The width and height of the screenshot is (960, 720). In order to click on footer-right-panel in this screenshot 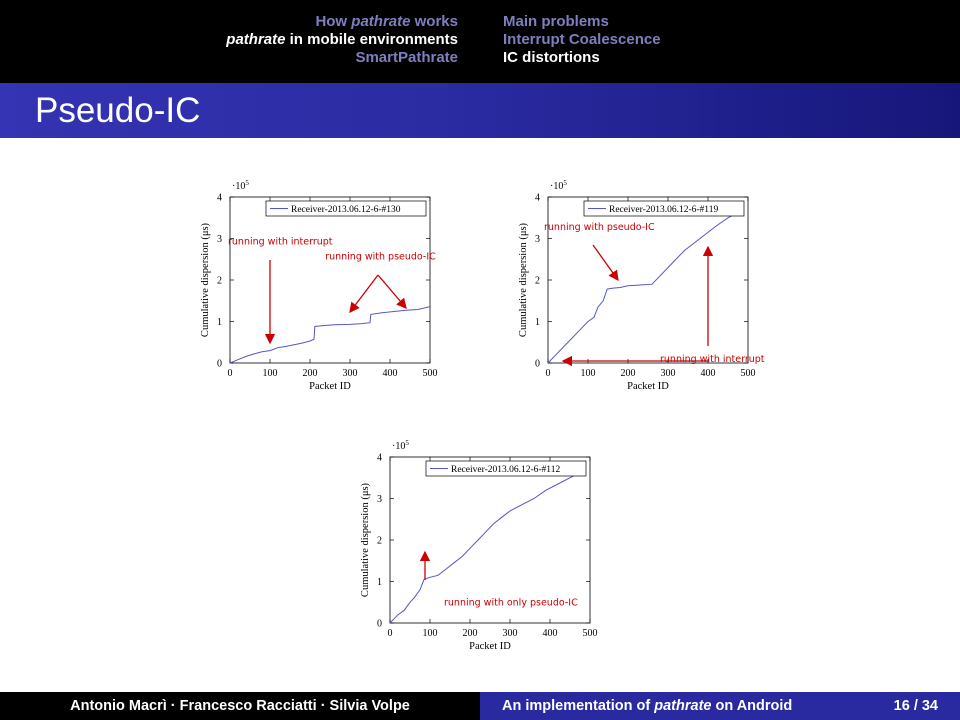, I will do `click(720, 706)`.